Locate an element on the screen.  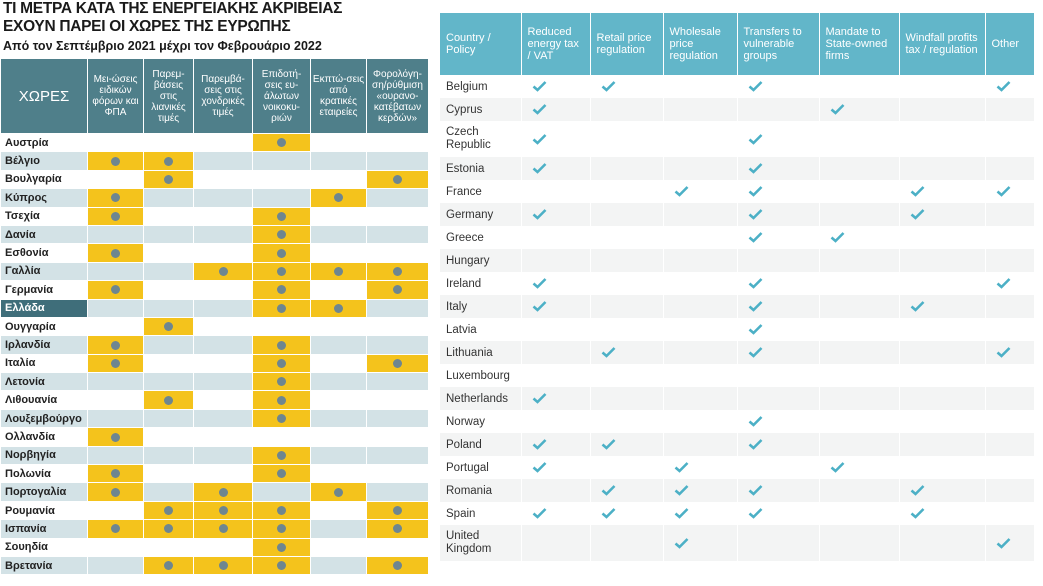
column-header: Retail price regulation is located at coordinates (627, 44).